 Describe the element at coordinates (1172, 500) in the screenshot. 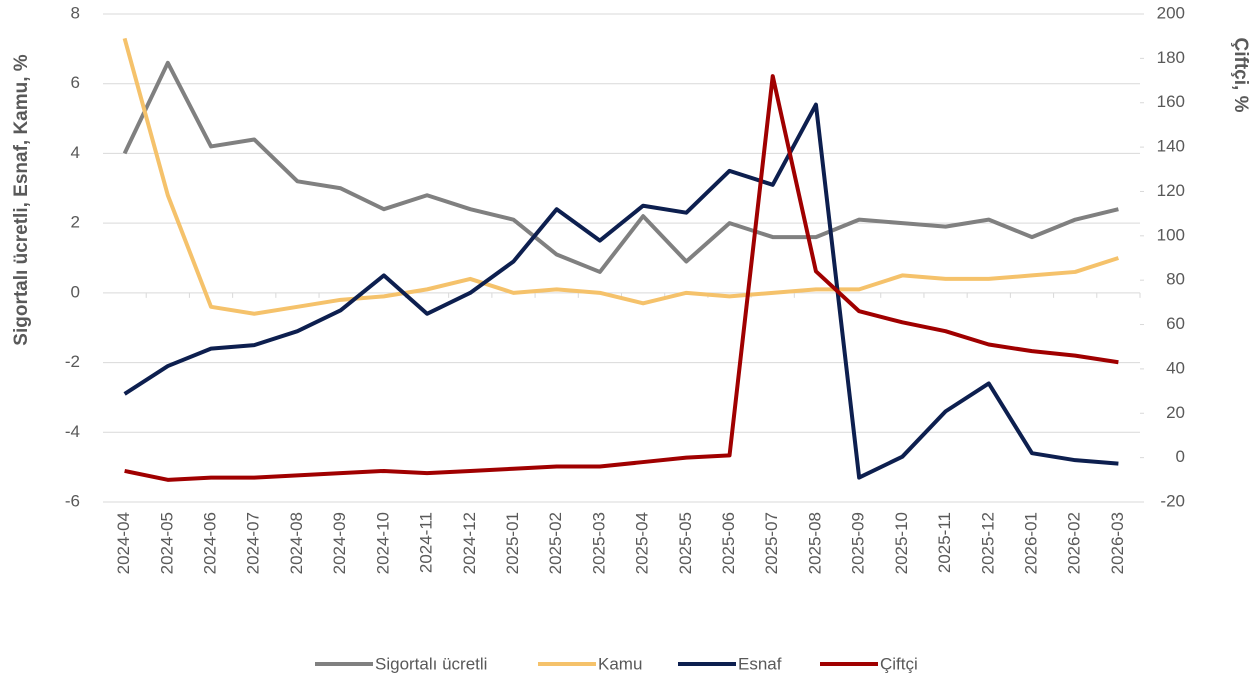

I see `y2-tick-label: -20` at that location.